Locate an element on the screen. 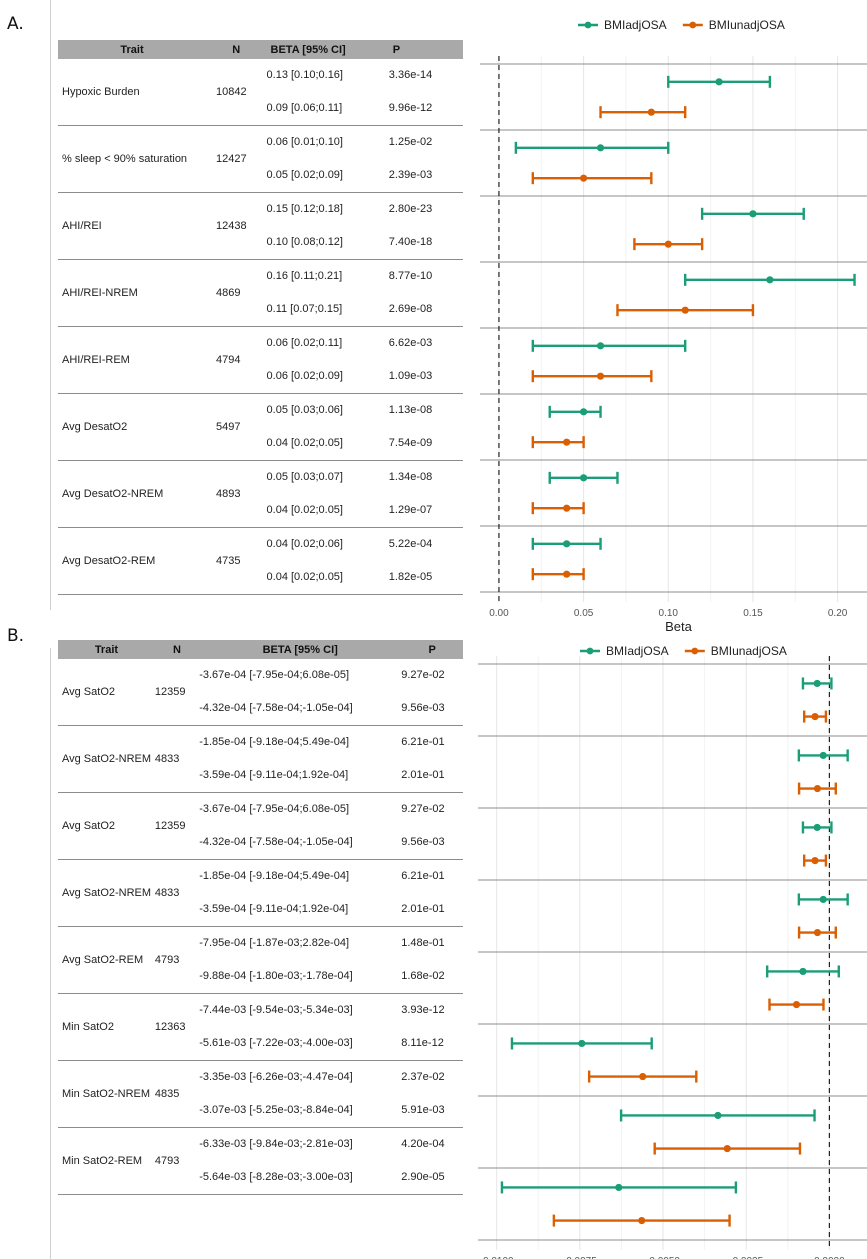 This screenshot has height=1259, width=867. header-p: P is located at coordinates (425, 49).